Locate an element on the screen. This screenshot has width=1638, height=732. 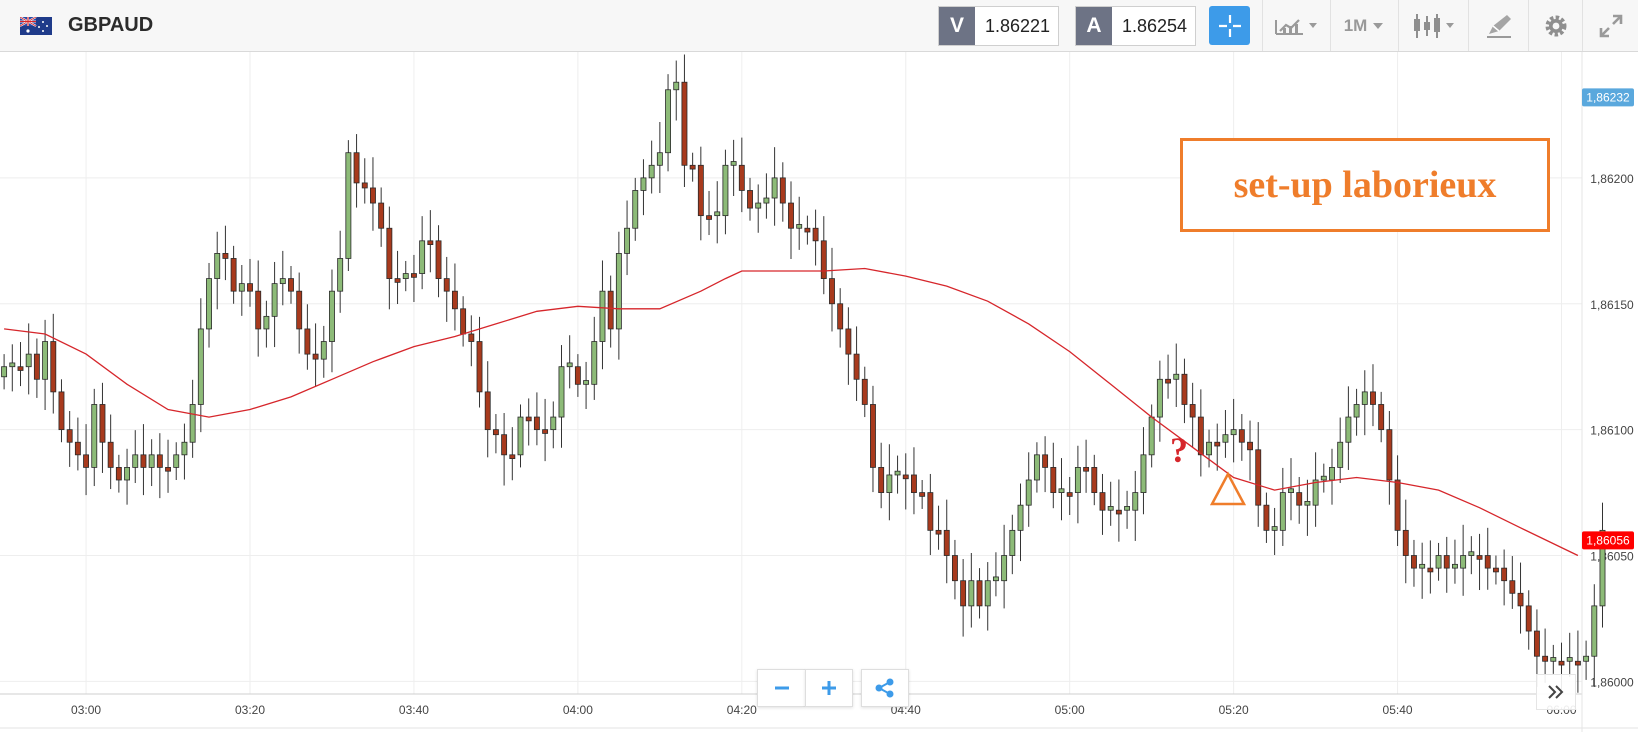
buy-quote: A 1.86254 is located at coordinates (1136, 26).